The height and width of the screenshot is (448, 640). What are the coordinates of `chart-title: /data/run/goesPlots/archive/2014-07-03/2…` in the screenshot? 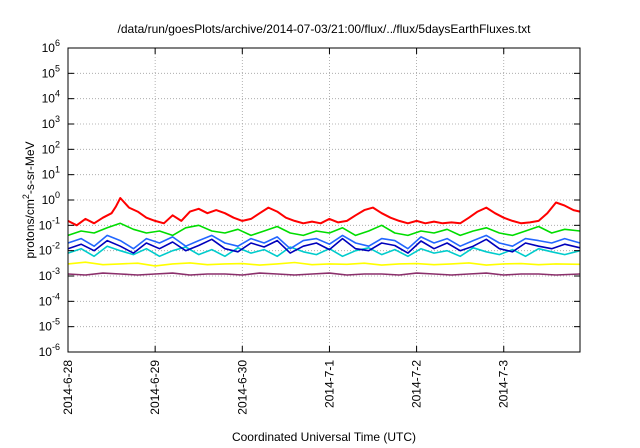 It's located at (325, 29).